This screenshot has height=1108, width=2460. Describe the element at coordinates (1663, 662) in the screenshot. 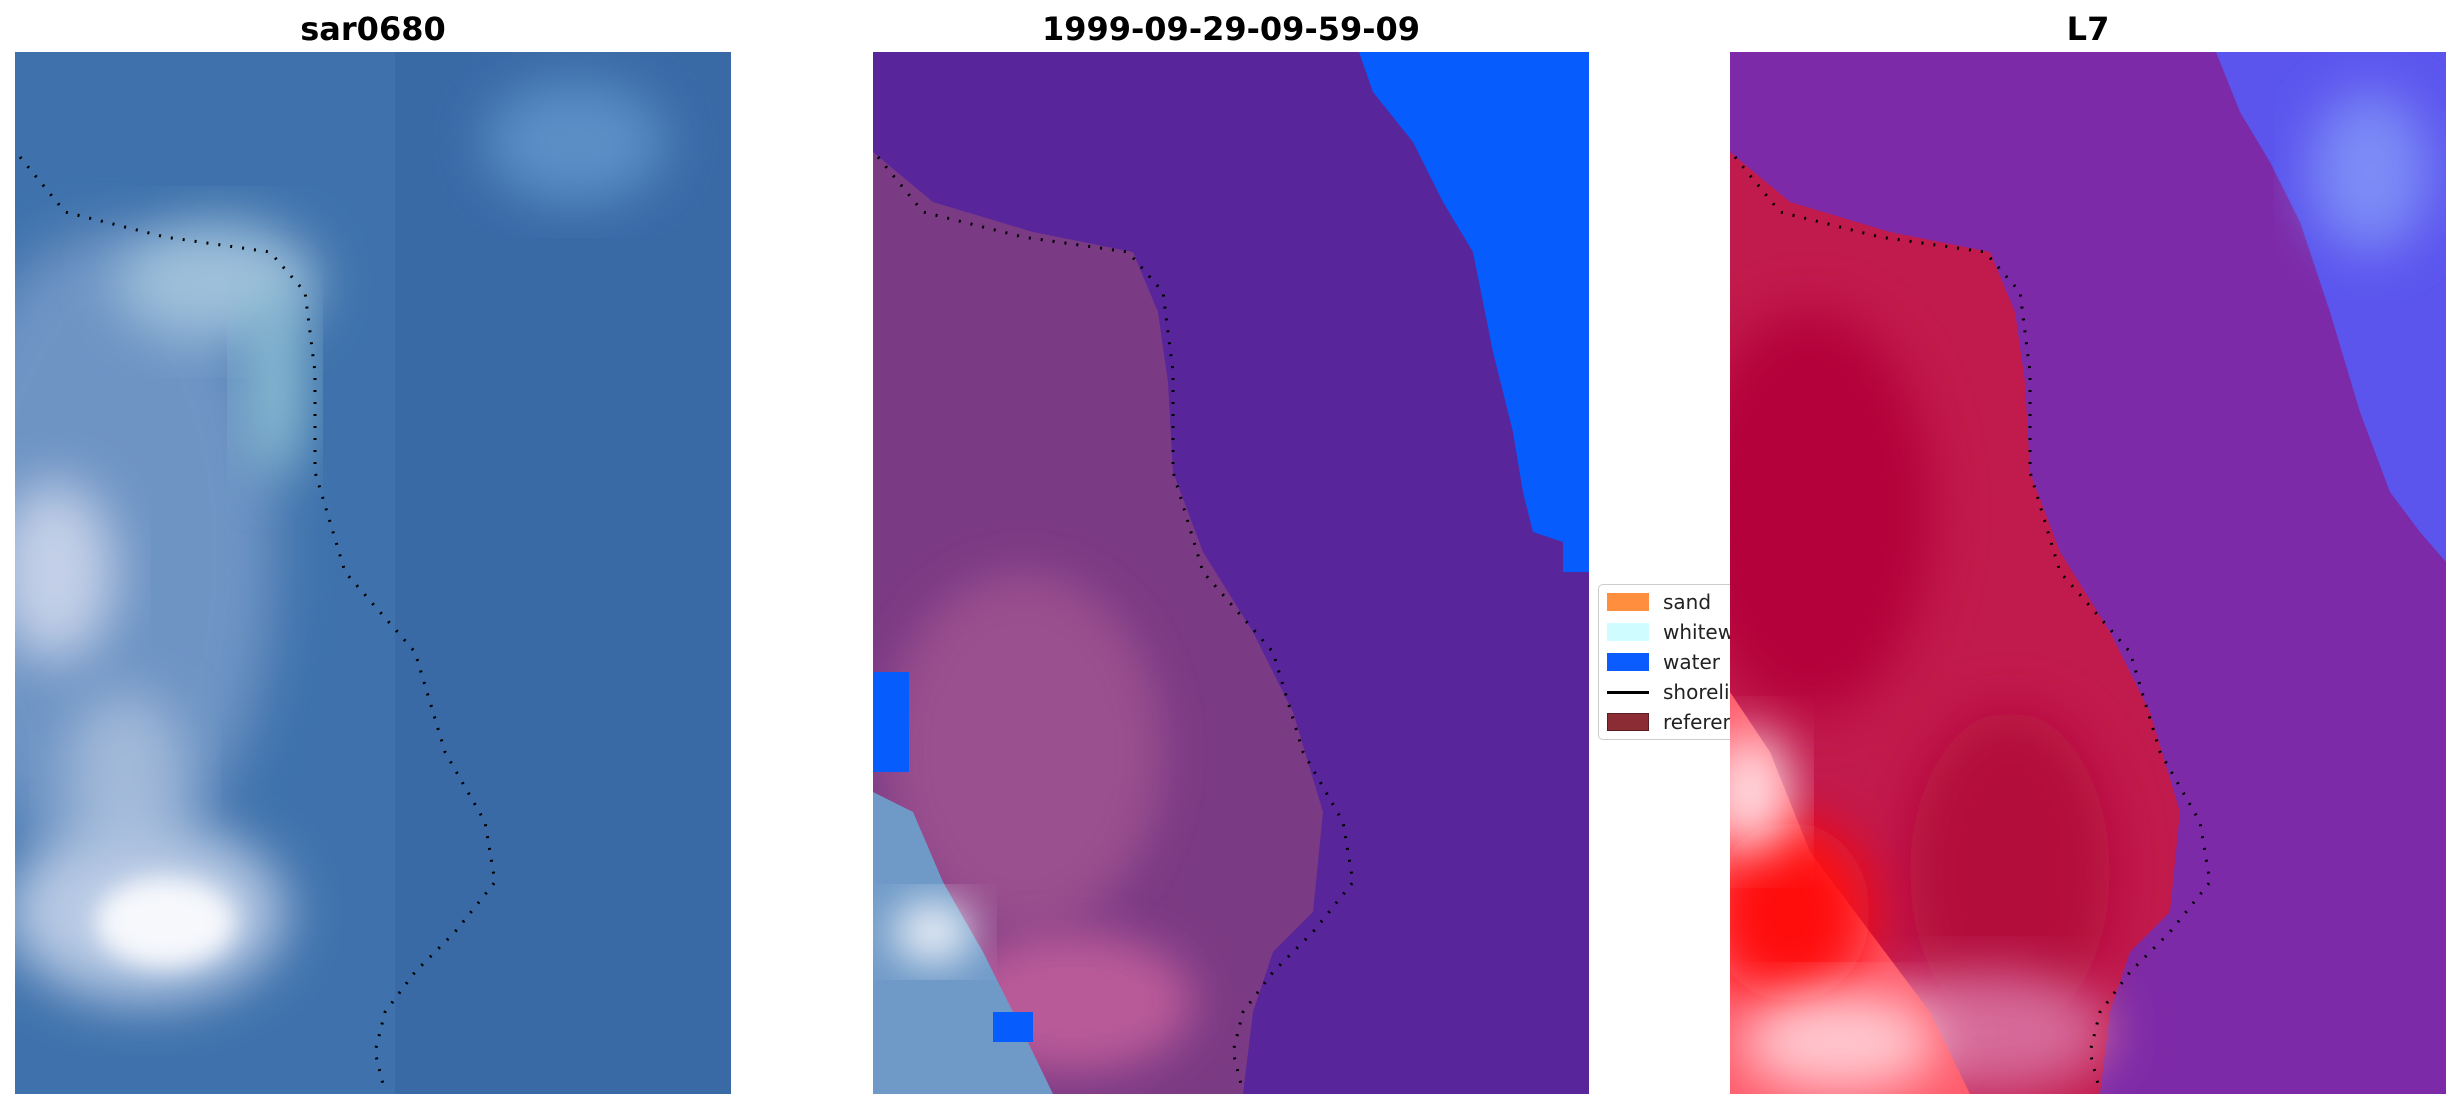

I see `legend-item-water: water` at that location.